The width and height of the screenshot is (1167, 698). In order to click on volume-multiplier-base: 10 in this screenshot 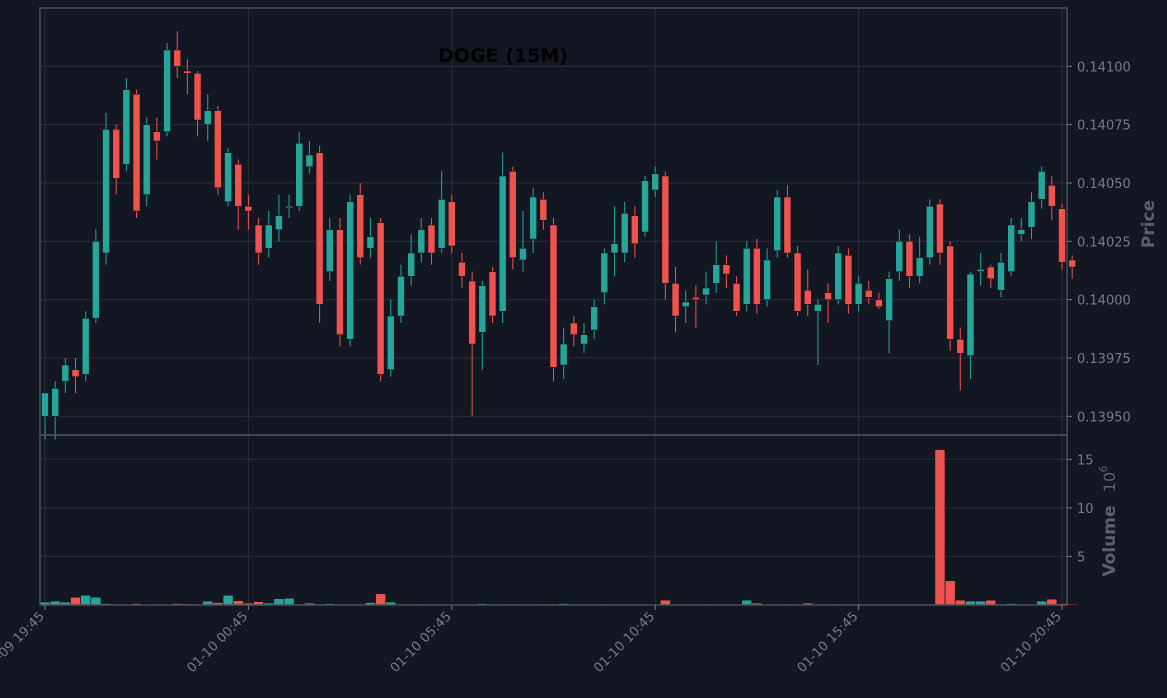, I will do `click(1109, 482)`.